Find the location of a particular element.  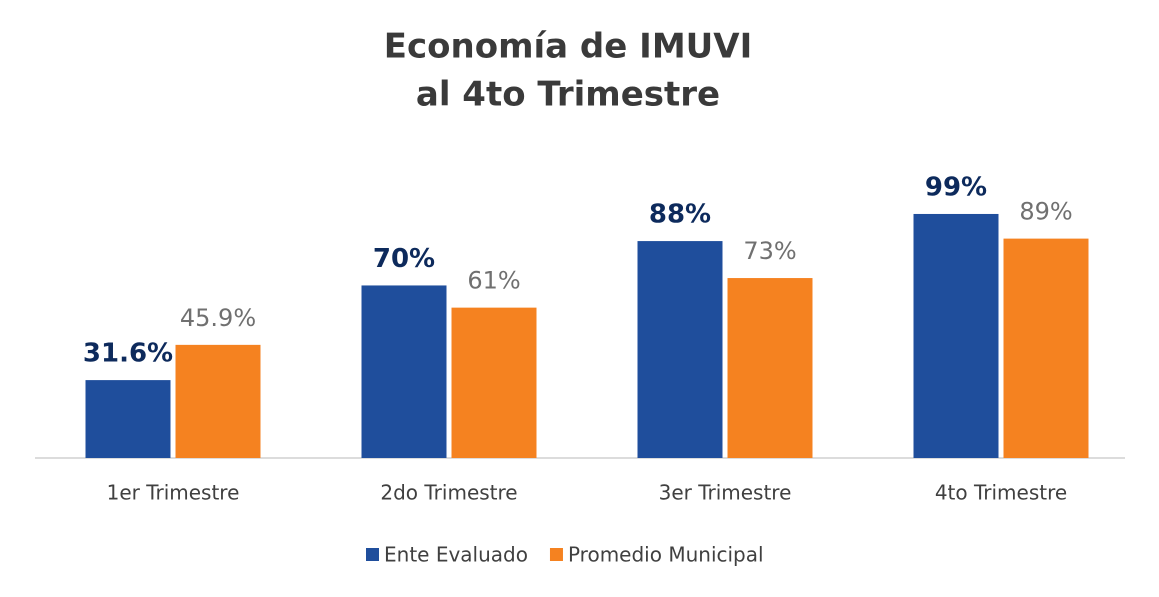

legend-label: Promedio Municipal is located at coordinates (666, 555).